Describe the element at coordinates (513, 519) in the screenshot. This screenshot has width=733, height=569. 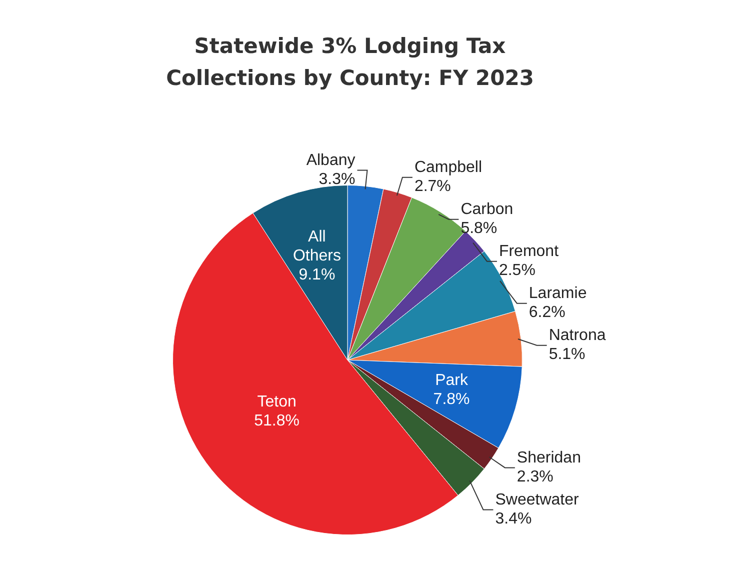
I see `data-label: 3.4%` at that location.